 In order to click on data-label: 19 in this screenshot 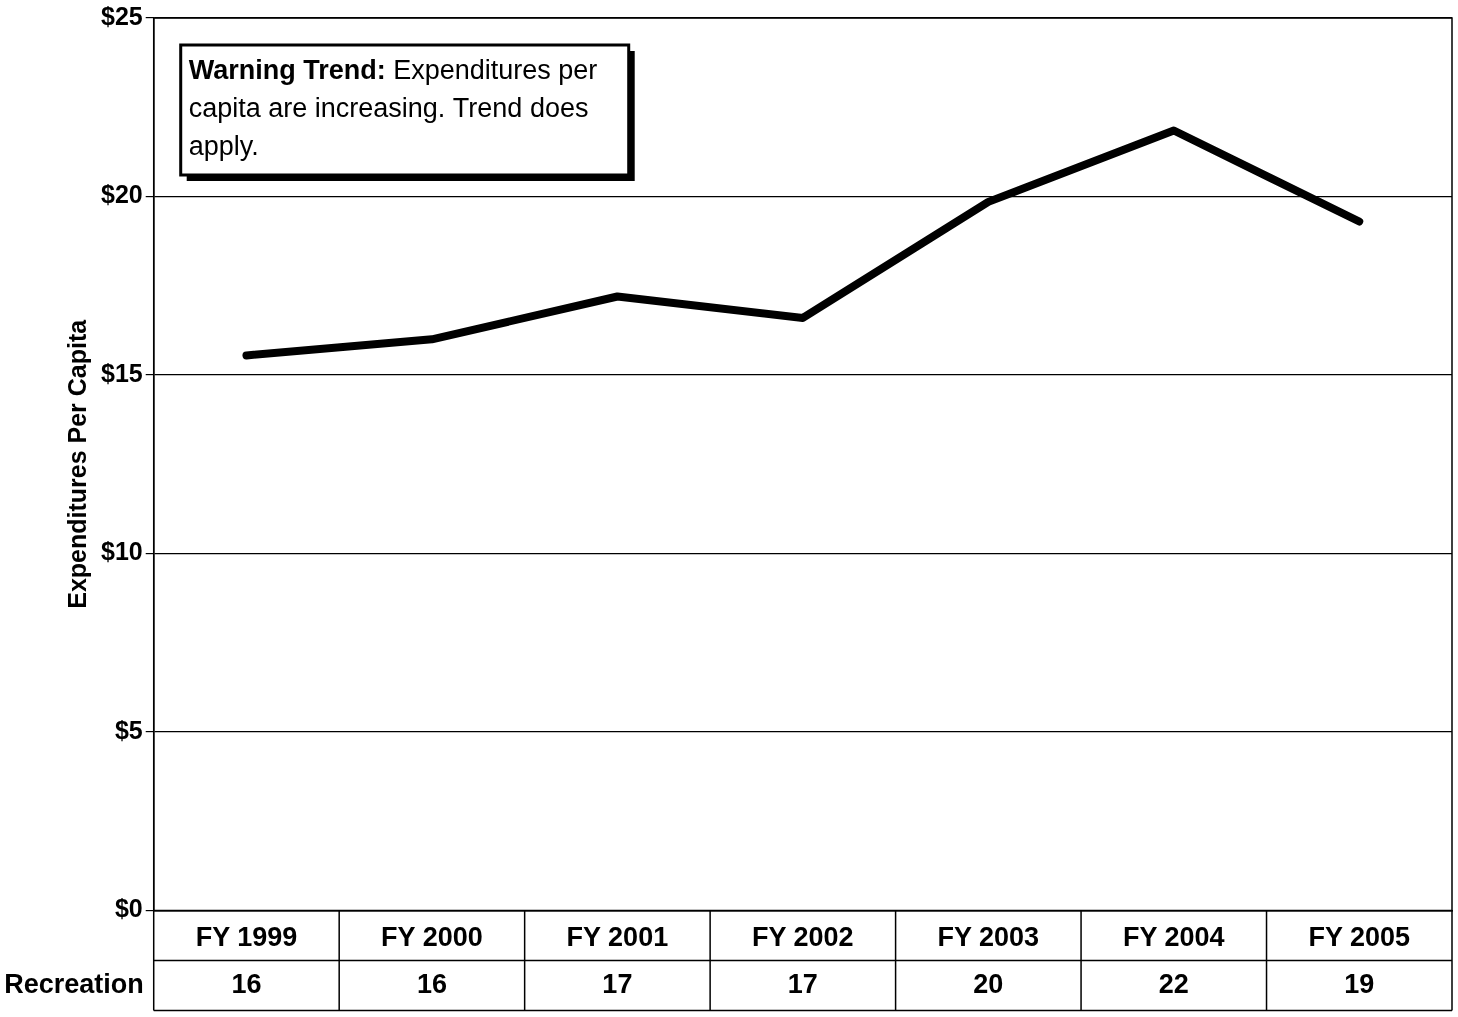, I will do `click(1359, 984)`.